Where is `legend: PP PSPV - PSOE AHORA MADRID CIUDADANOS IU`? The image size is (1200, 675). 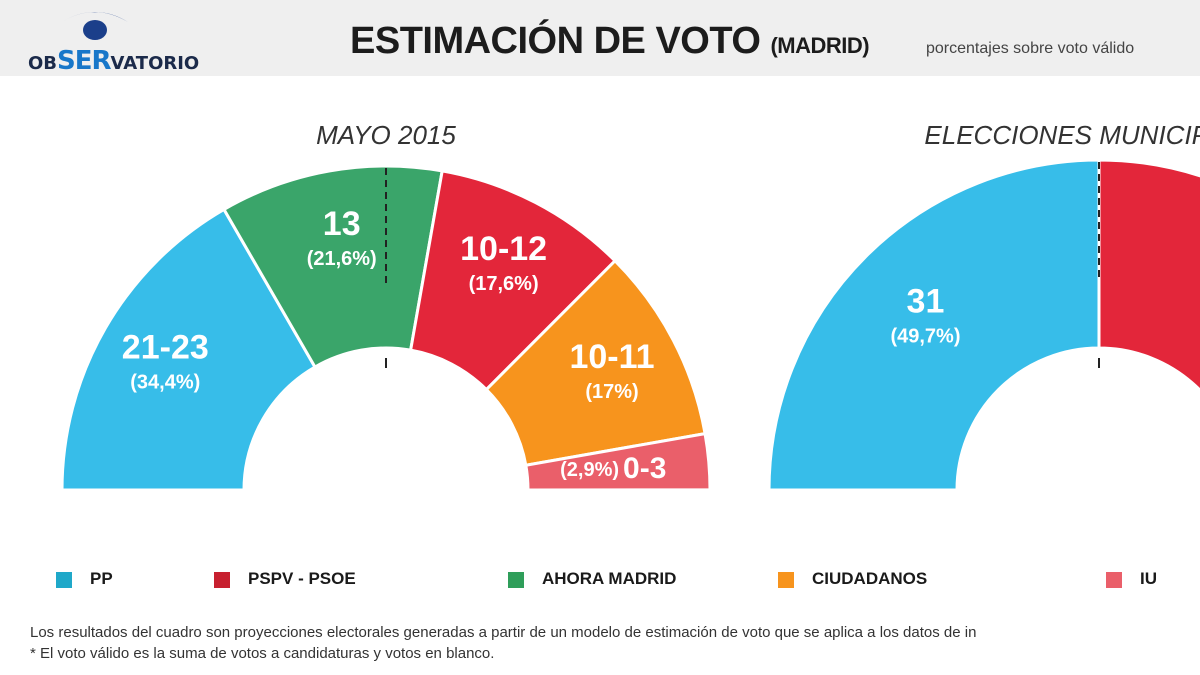
legend: PP PSPV - PSOE AHORA MADRID CIUDADANOS IU is located at coordinates (600, 579).